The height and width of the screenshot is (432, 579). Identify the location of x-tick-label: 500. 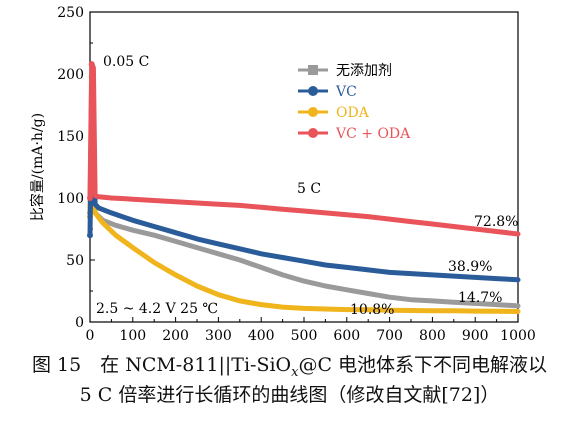
(304, 336).